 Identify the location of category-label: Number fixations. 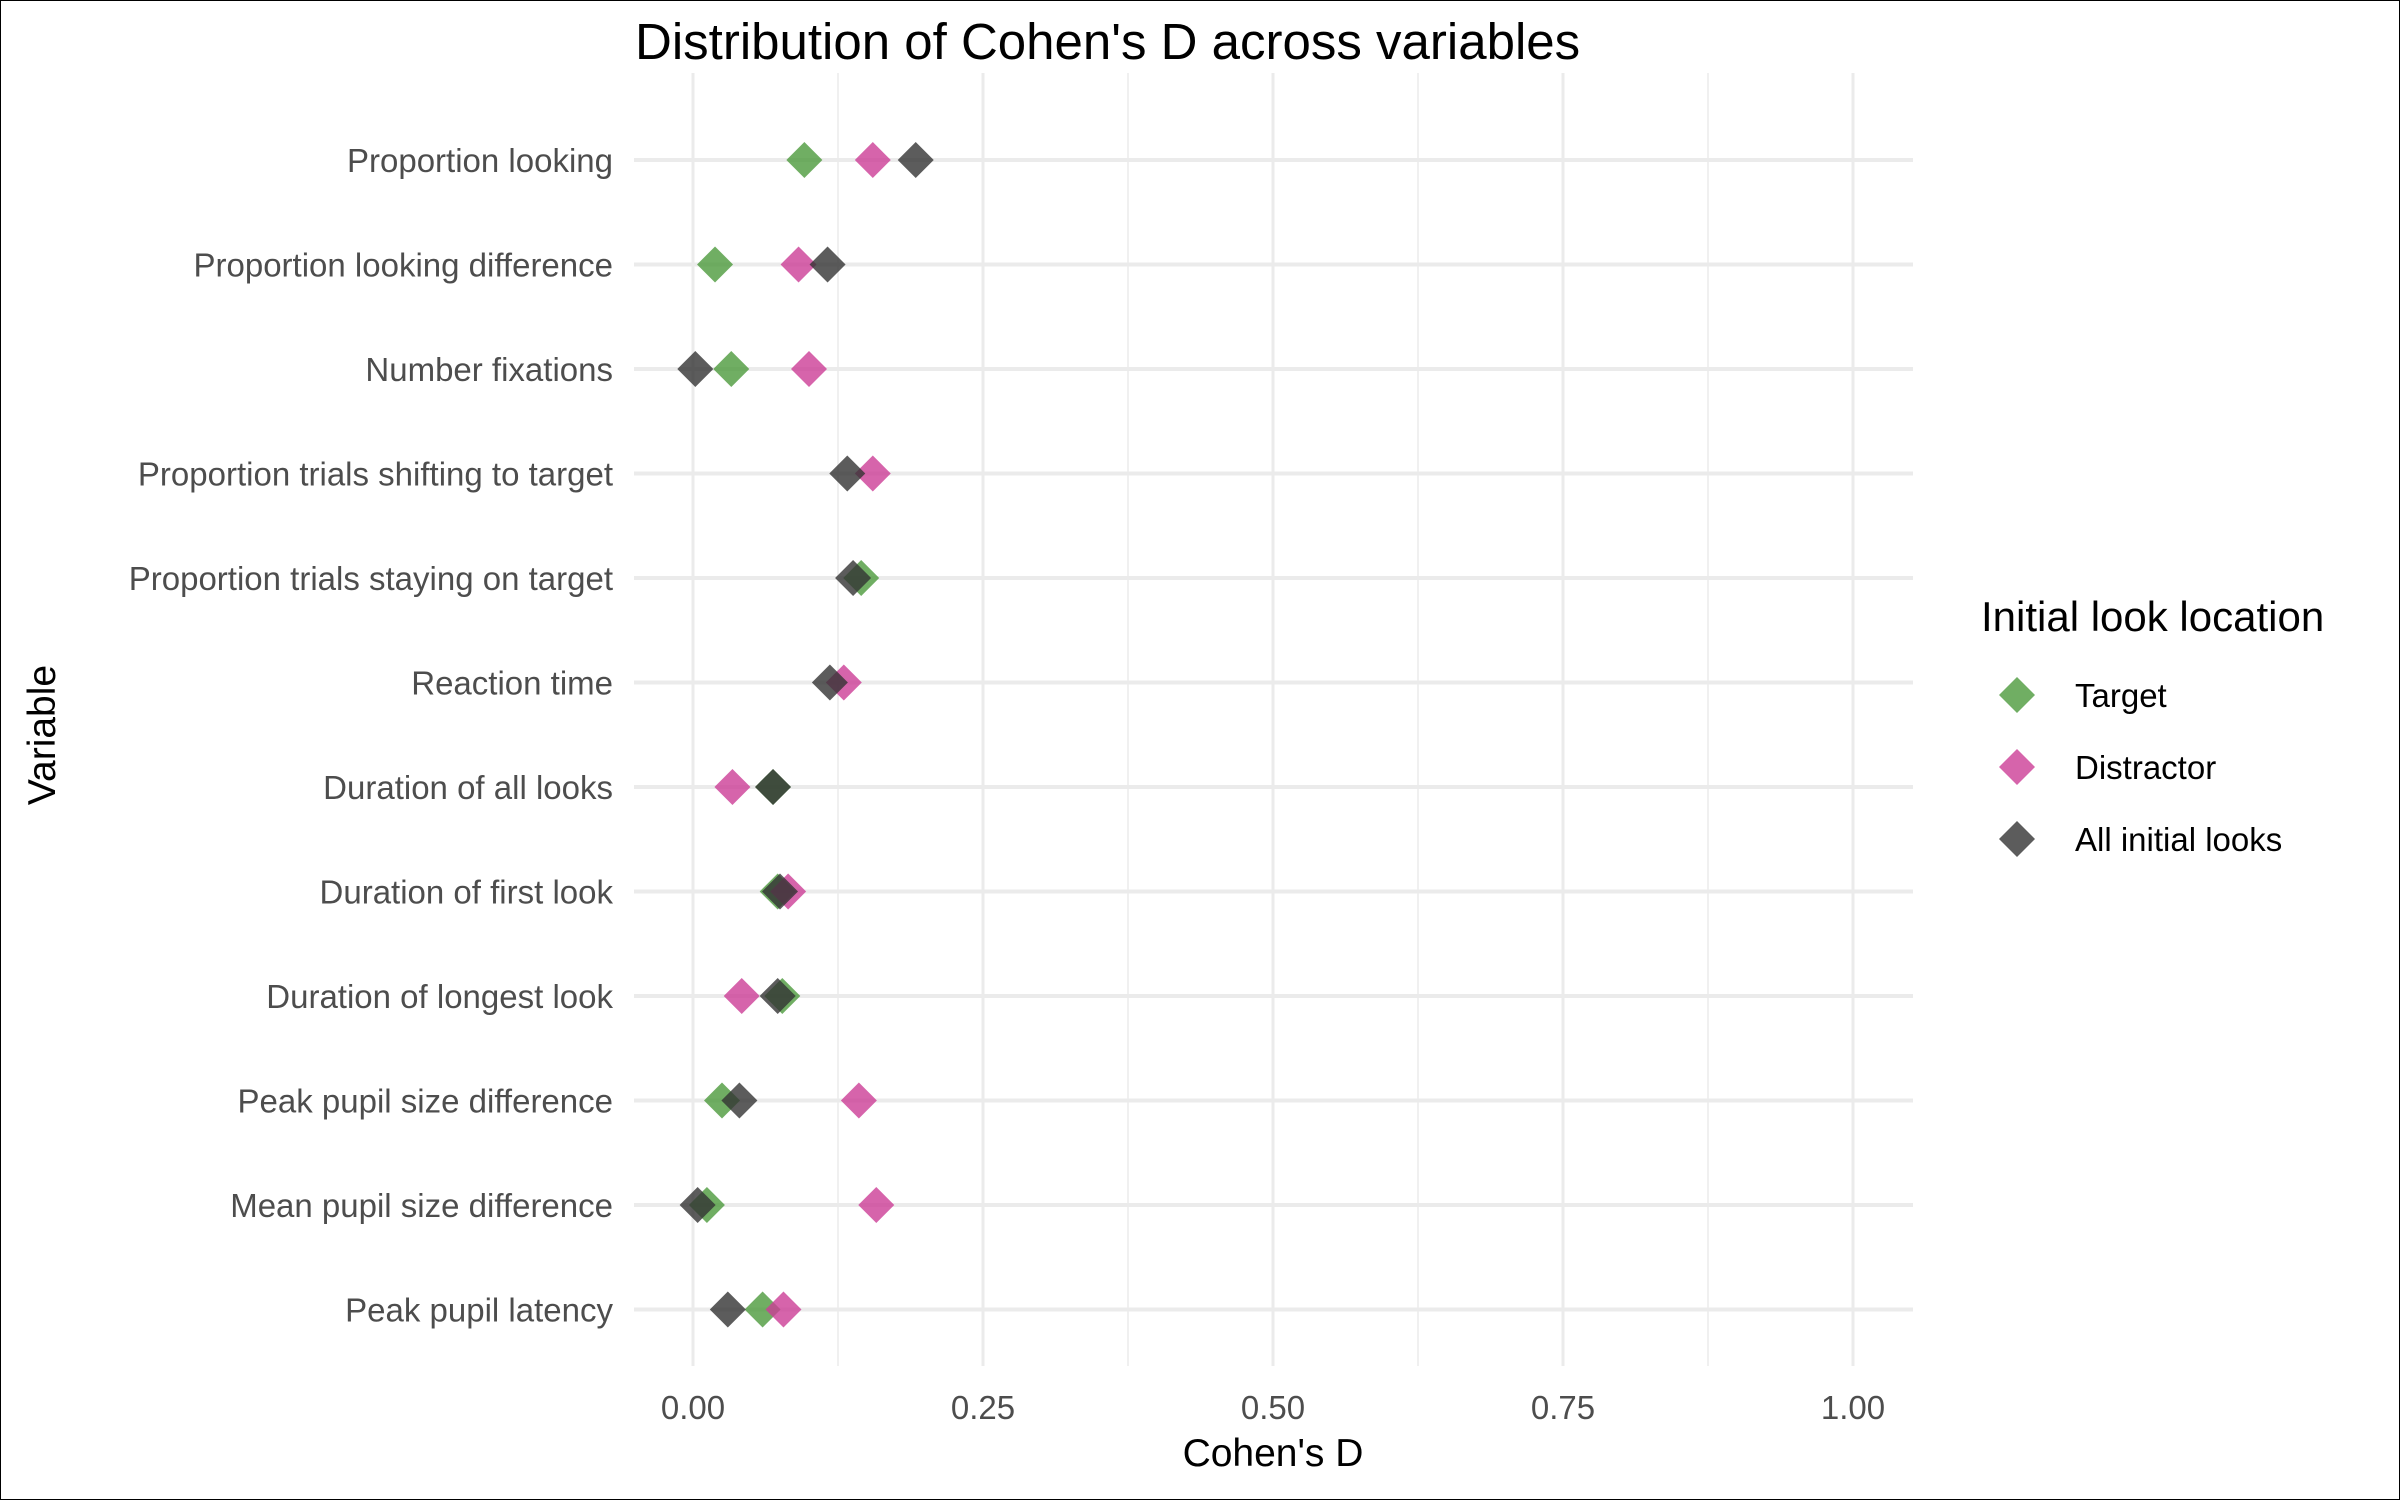
(489, 369).